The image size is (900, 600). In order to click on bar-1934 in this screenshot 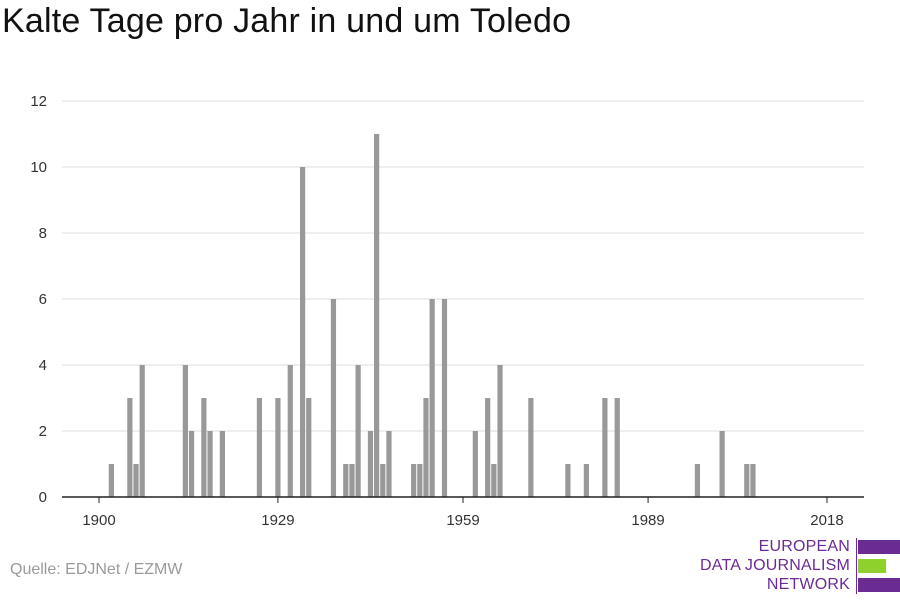, I will do `click(309, 447)`.